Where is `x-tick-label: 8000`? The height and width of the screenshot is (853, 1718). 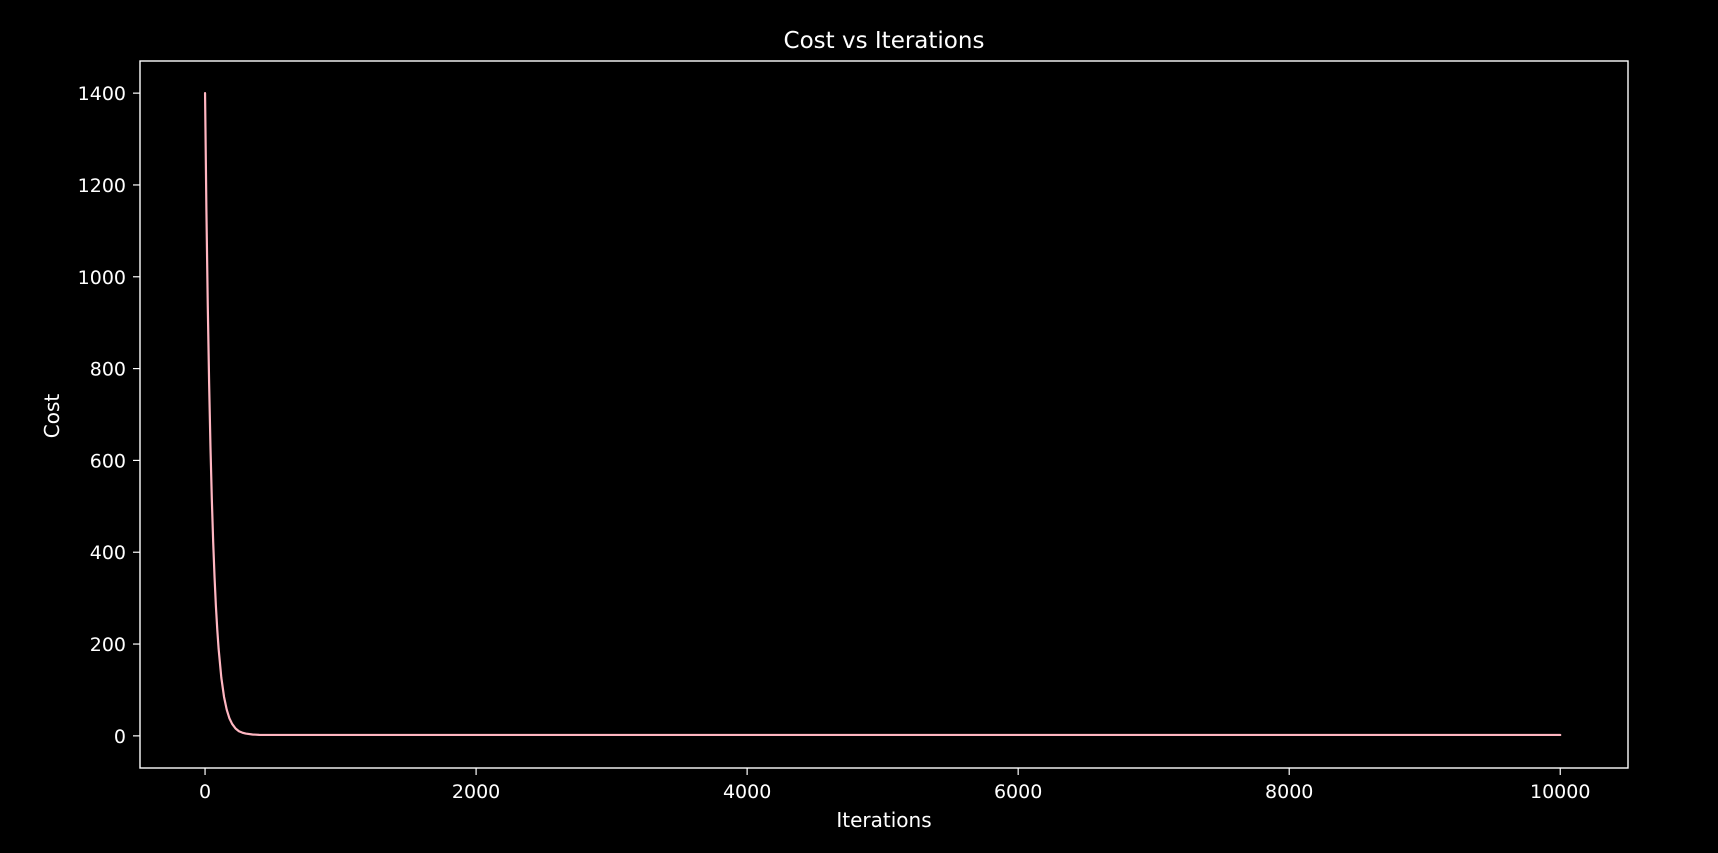
x-tick-label: 8000 is located at coordinates (1289, 792).